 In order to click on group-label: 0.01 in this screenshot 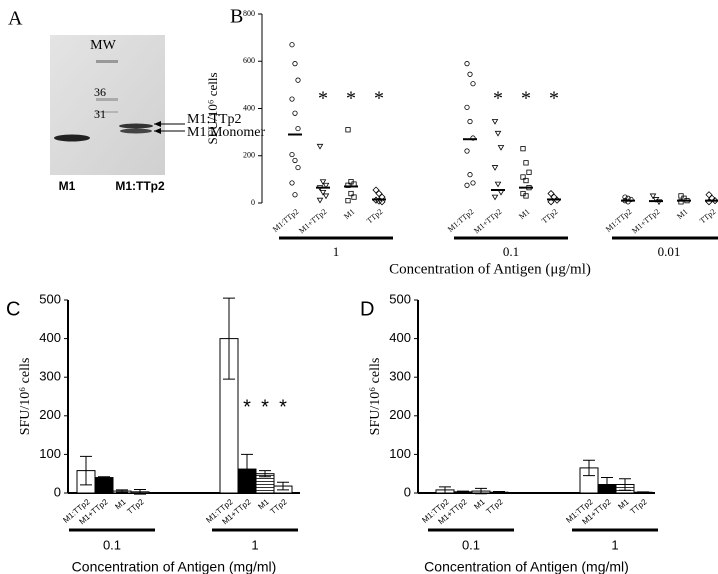, I will do `click(669, 251)`.